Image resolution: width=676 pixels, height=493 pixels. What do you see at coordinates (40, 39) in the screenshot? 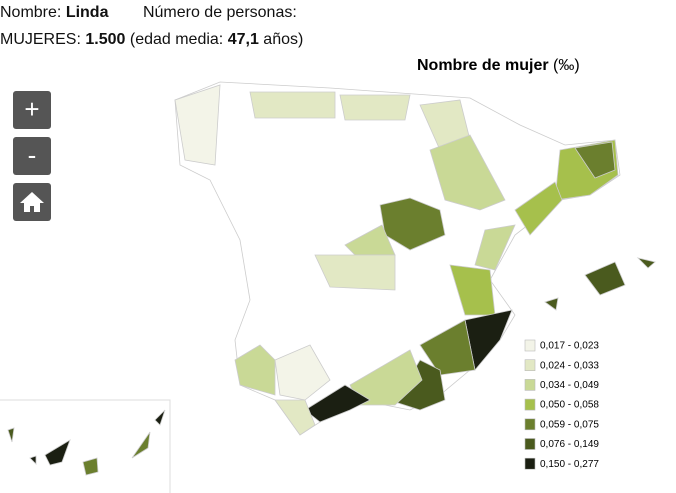
I see `women-label: MUJERES:` at bounding box center [40, 39].